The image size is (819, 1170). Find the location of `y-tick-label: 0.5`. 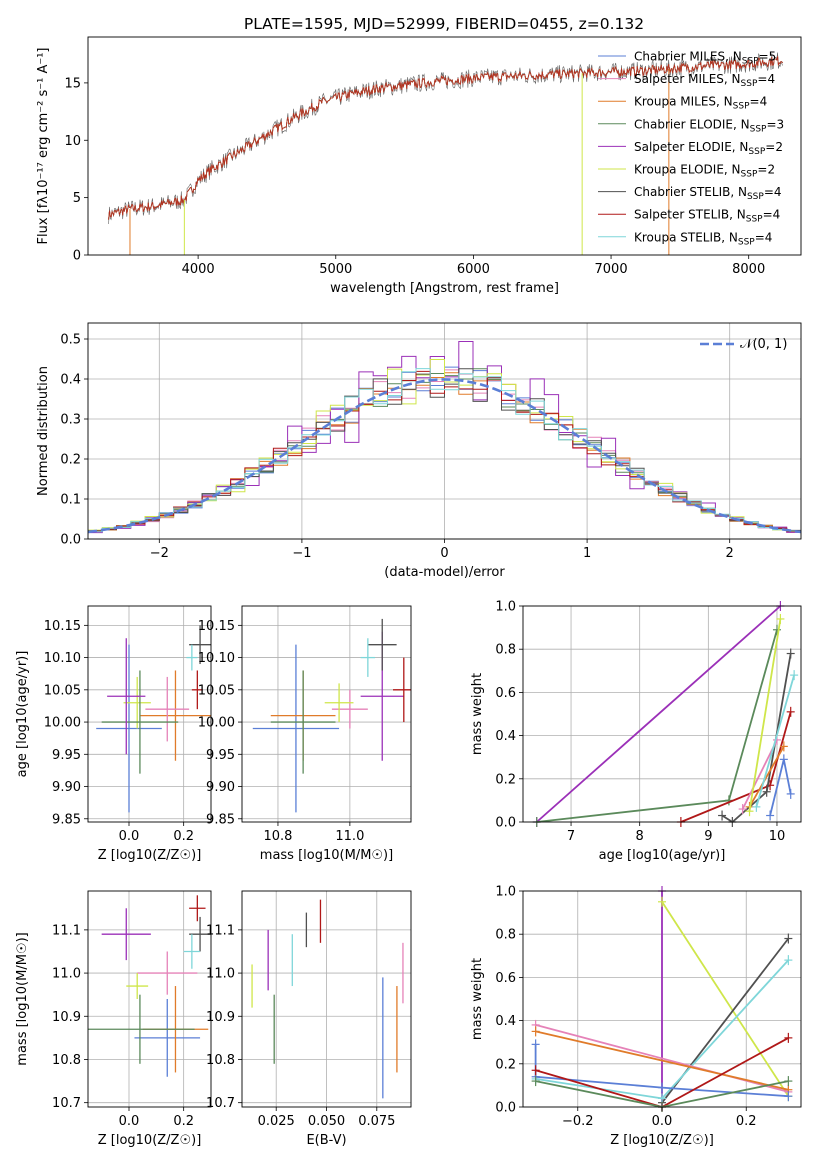

y-tick-label: 0.5 is located at coordinates (70, 340).